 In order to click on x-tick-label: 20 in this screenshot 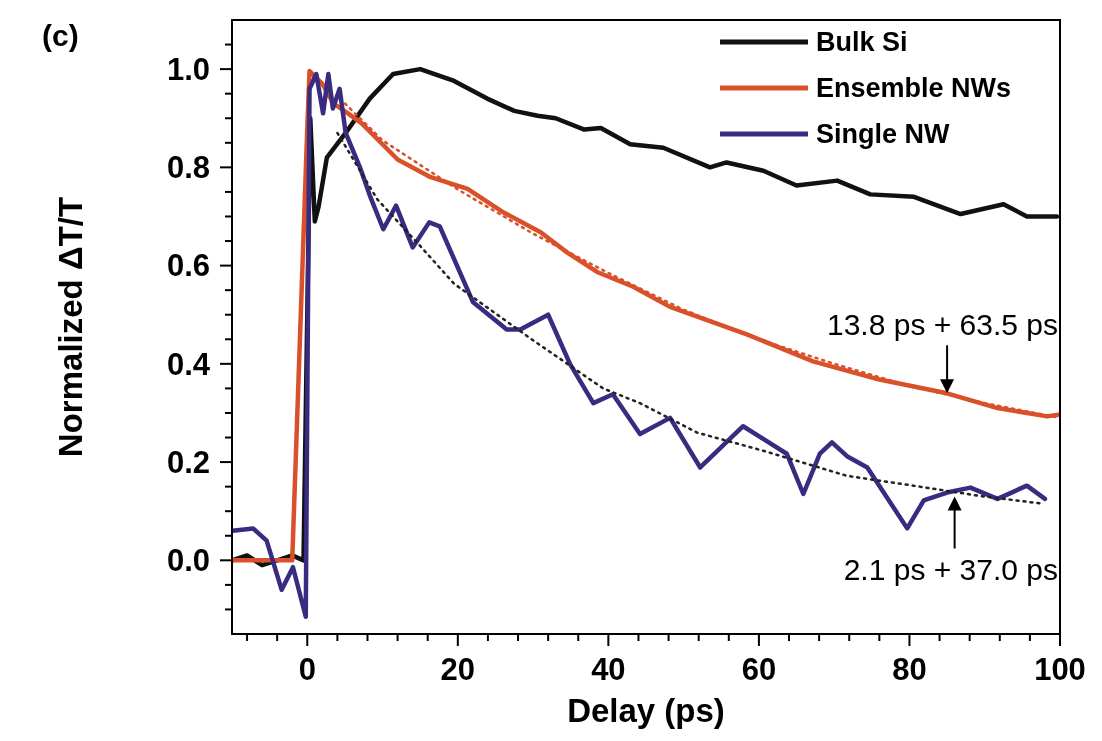, I will do `click(458, 669)`.